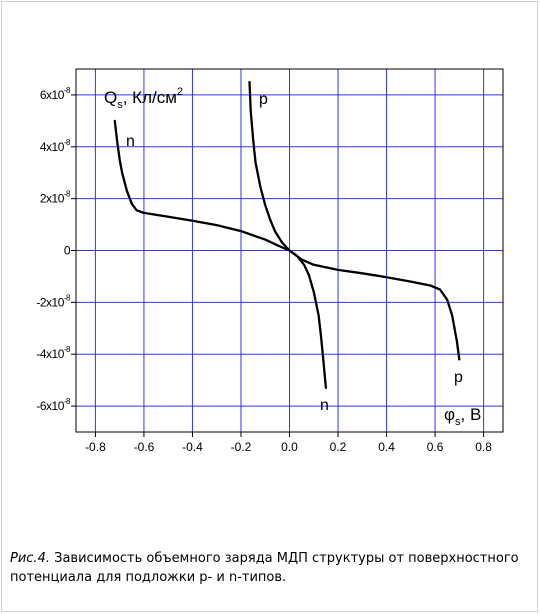 The width and height of the screenshot is (540, 614). I want to click on x-tick-label: 0.0, so click(289, 447).